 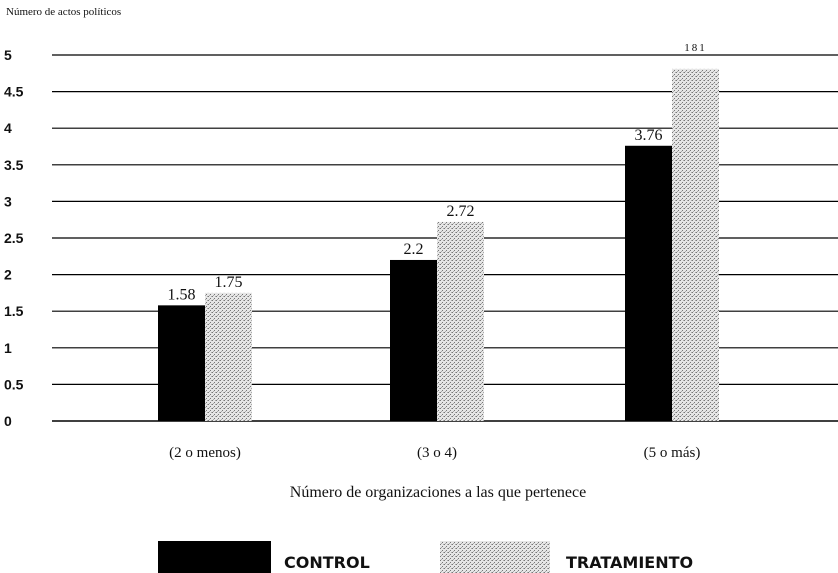 What do you see at coordinates (63, 12) in the screenshot?
I see `y-axis-title: Número de actos políticos` at bounding box center [63, 12].